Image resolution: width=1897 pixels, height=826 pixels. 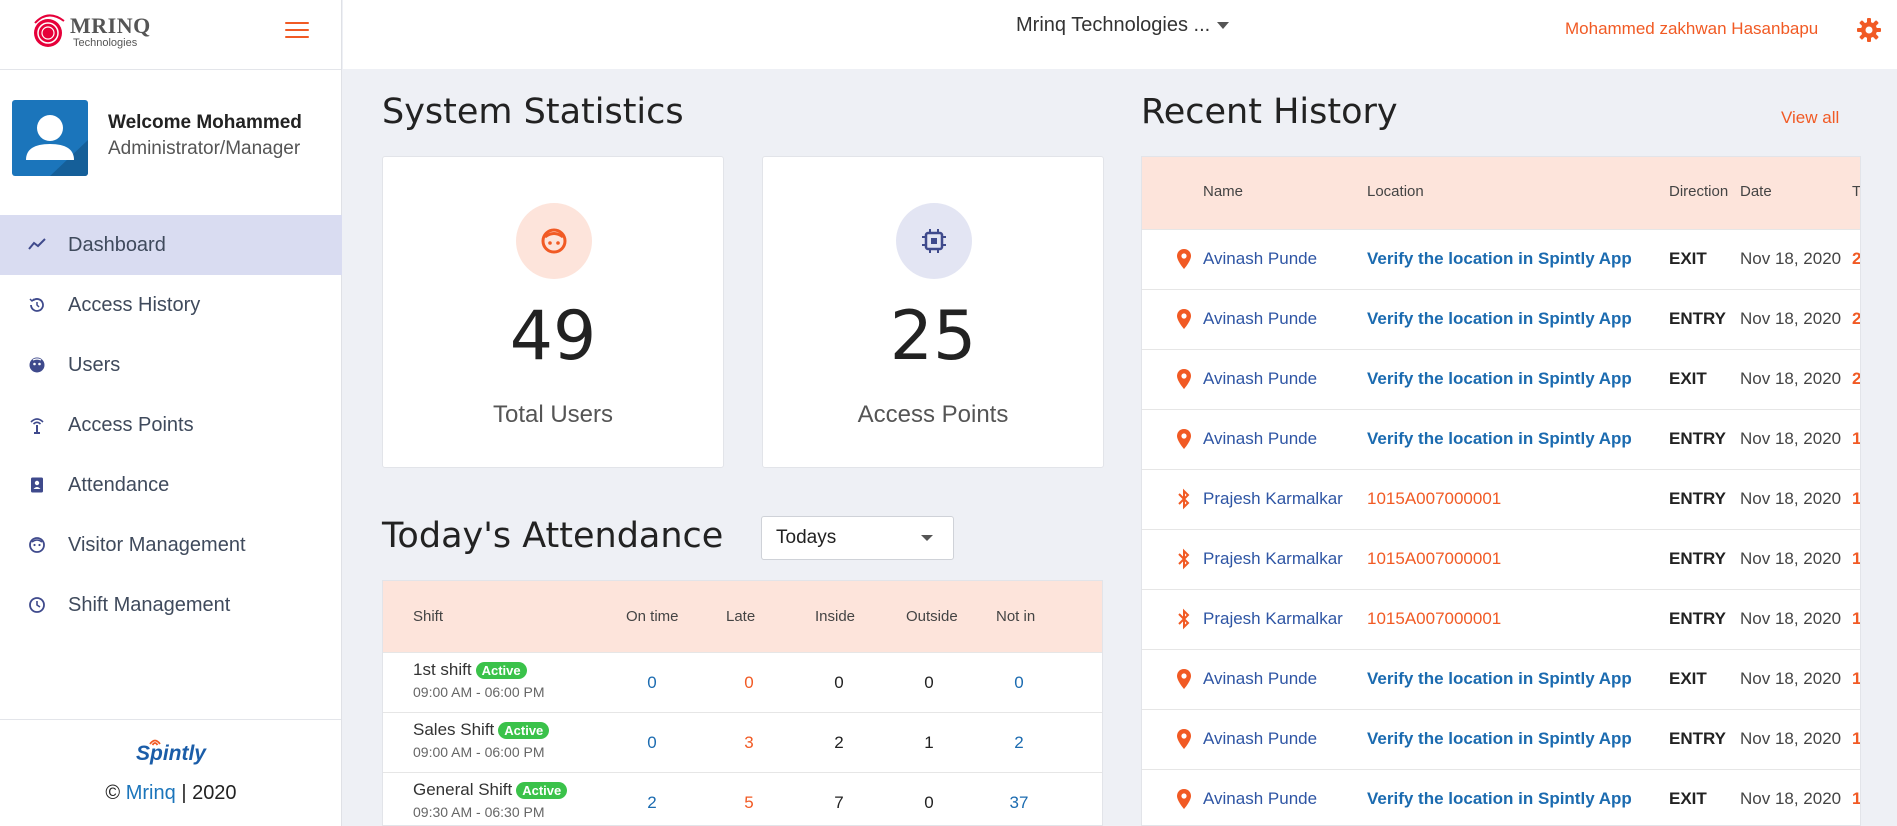 I want to click on attendance-title: Today's Attendance, so click(x=553, y=536).